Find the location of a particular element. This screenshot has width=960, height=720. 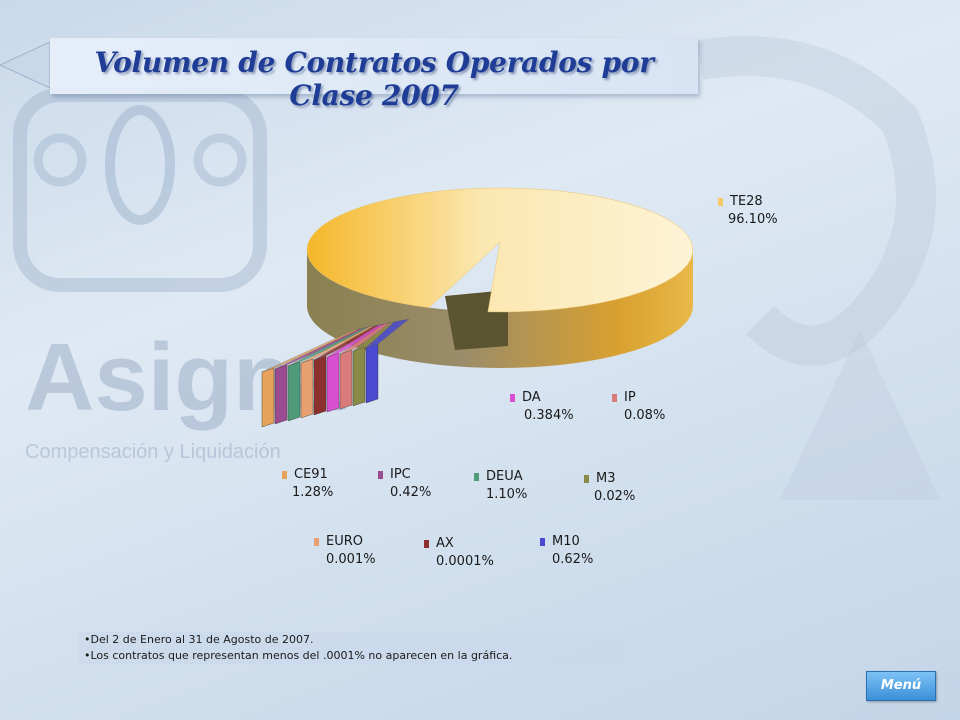

slice-euro is located at coordinates (307, 388).